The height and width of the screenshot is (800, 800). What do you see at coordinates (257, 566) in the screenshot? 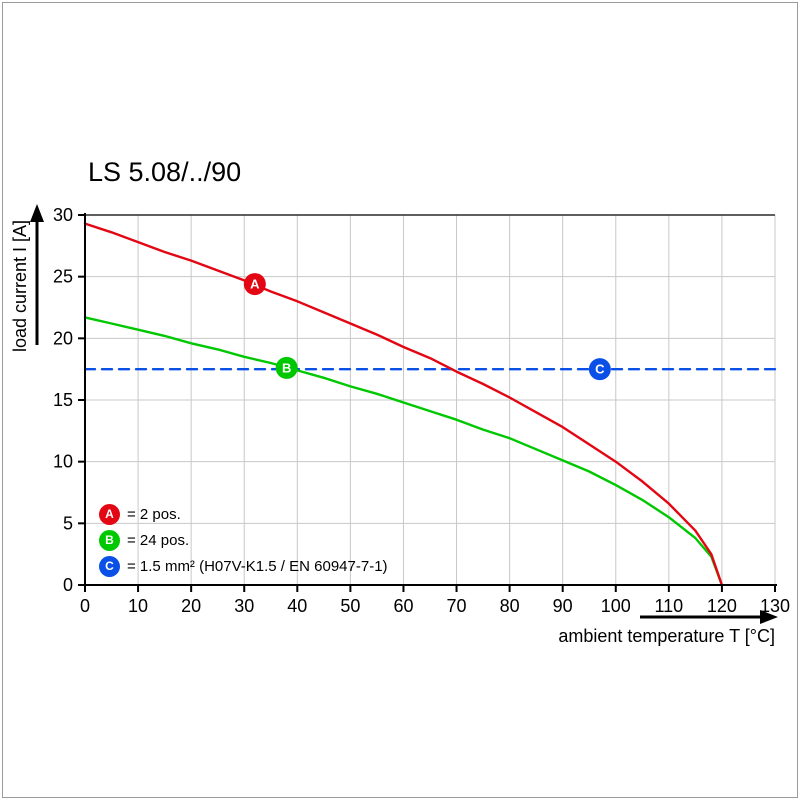
I see `legend-label-c: = 1.5 mm² (H07V-K1.5 / EN 60947-7-1)` at bounding box center [257, 566].